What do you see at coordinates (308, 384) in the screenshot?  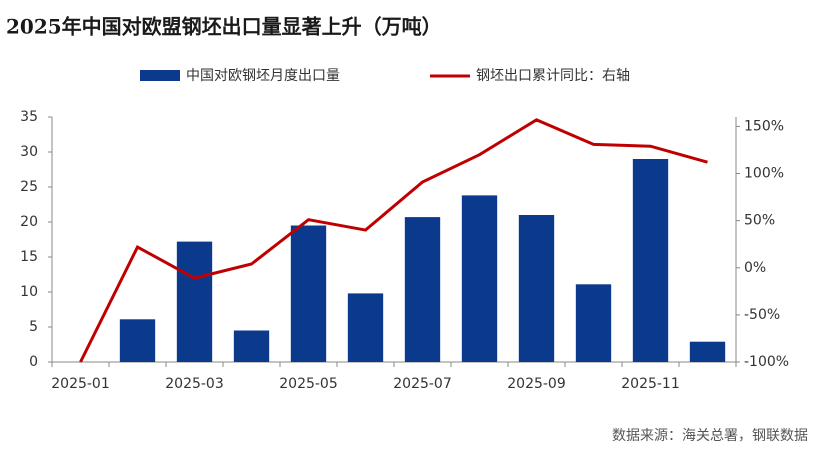 I see `x-tick-label: 2025-05` at bounding box center [308, 384].